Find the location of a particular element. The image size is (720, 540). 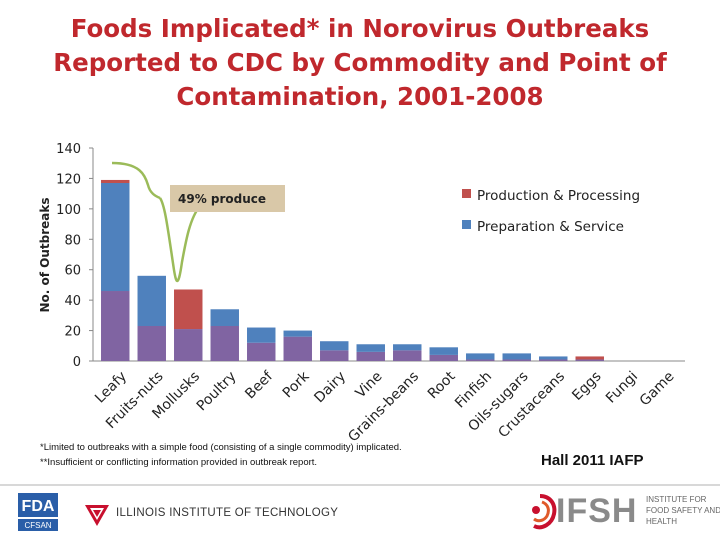

y-tick-label: 80 is located at coordinates (72, 240).